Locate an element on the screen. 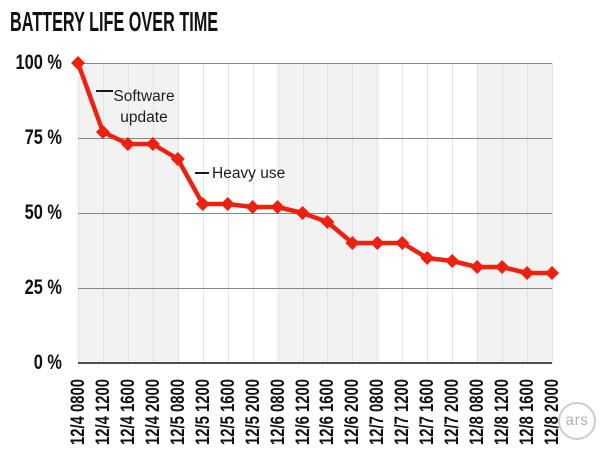 The width and height of the screenshot is (600, 450). x-tick-label: 12/8 1600 is located at coordinates (528, 412).